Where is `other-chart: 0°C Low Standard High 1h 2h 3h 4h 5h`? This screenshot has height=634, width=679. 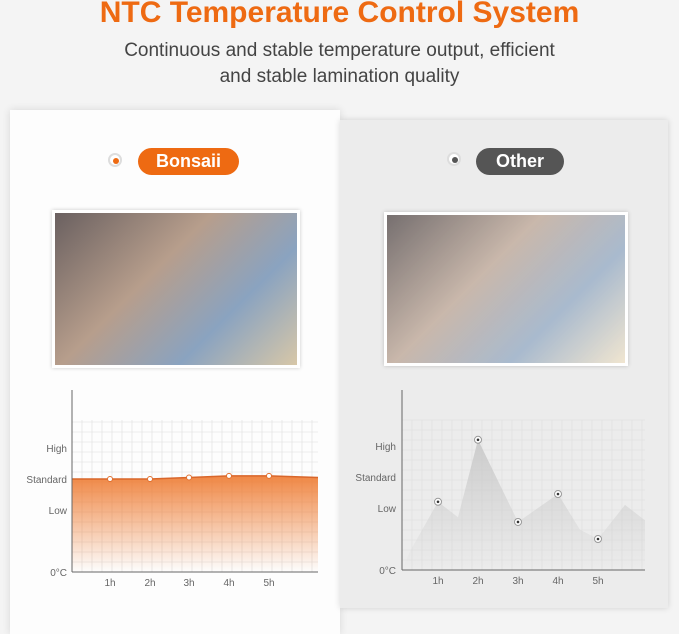
other-chart: 0°C Low Standard High 1h 2h 3h 4h 5h is located at coordinates (500, 488).